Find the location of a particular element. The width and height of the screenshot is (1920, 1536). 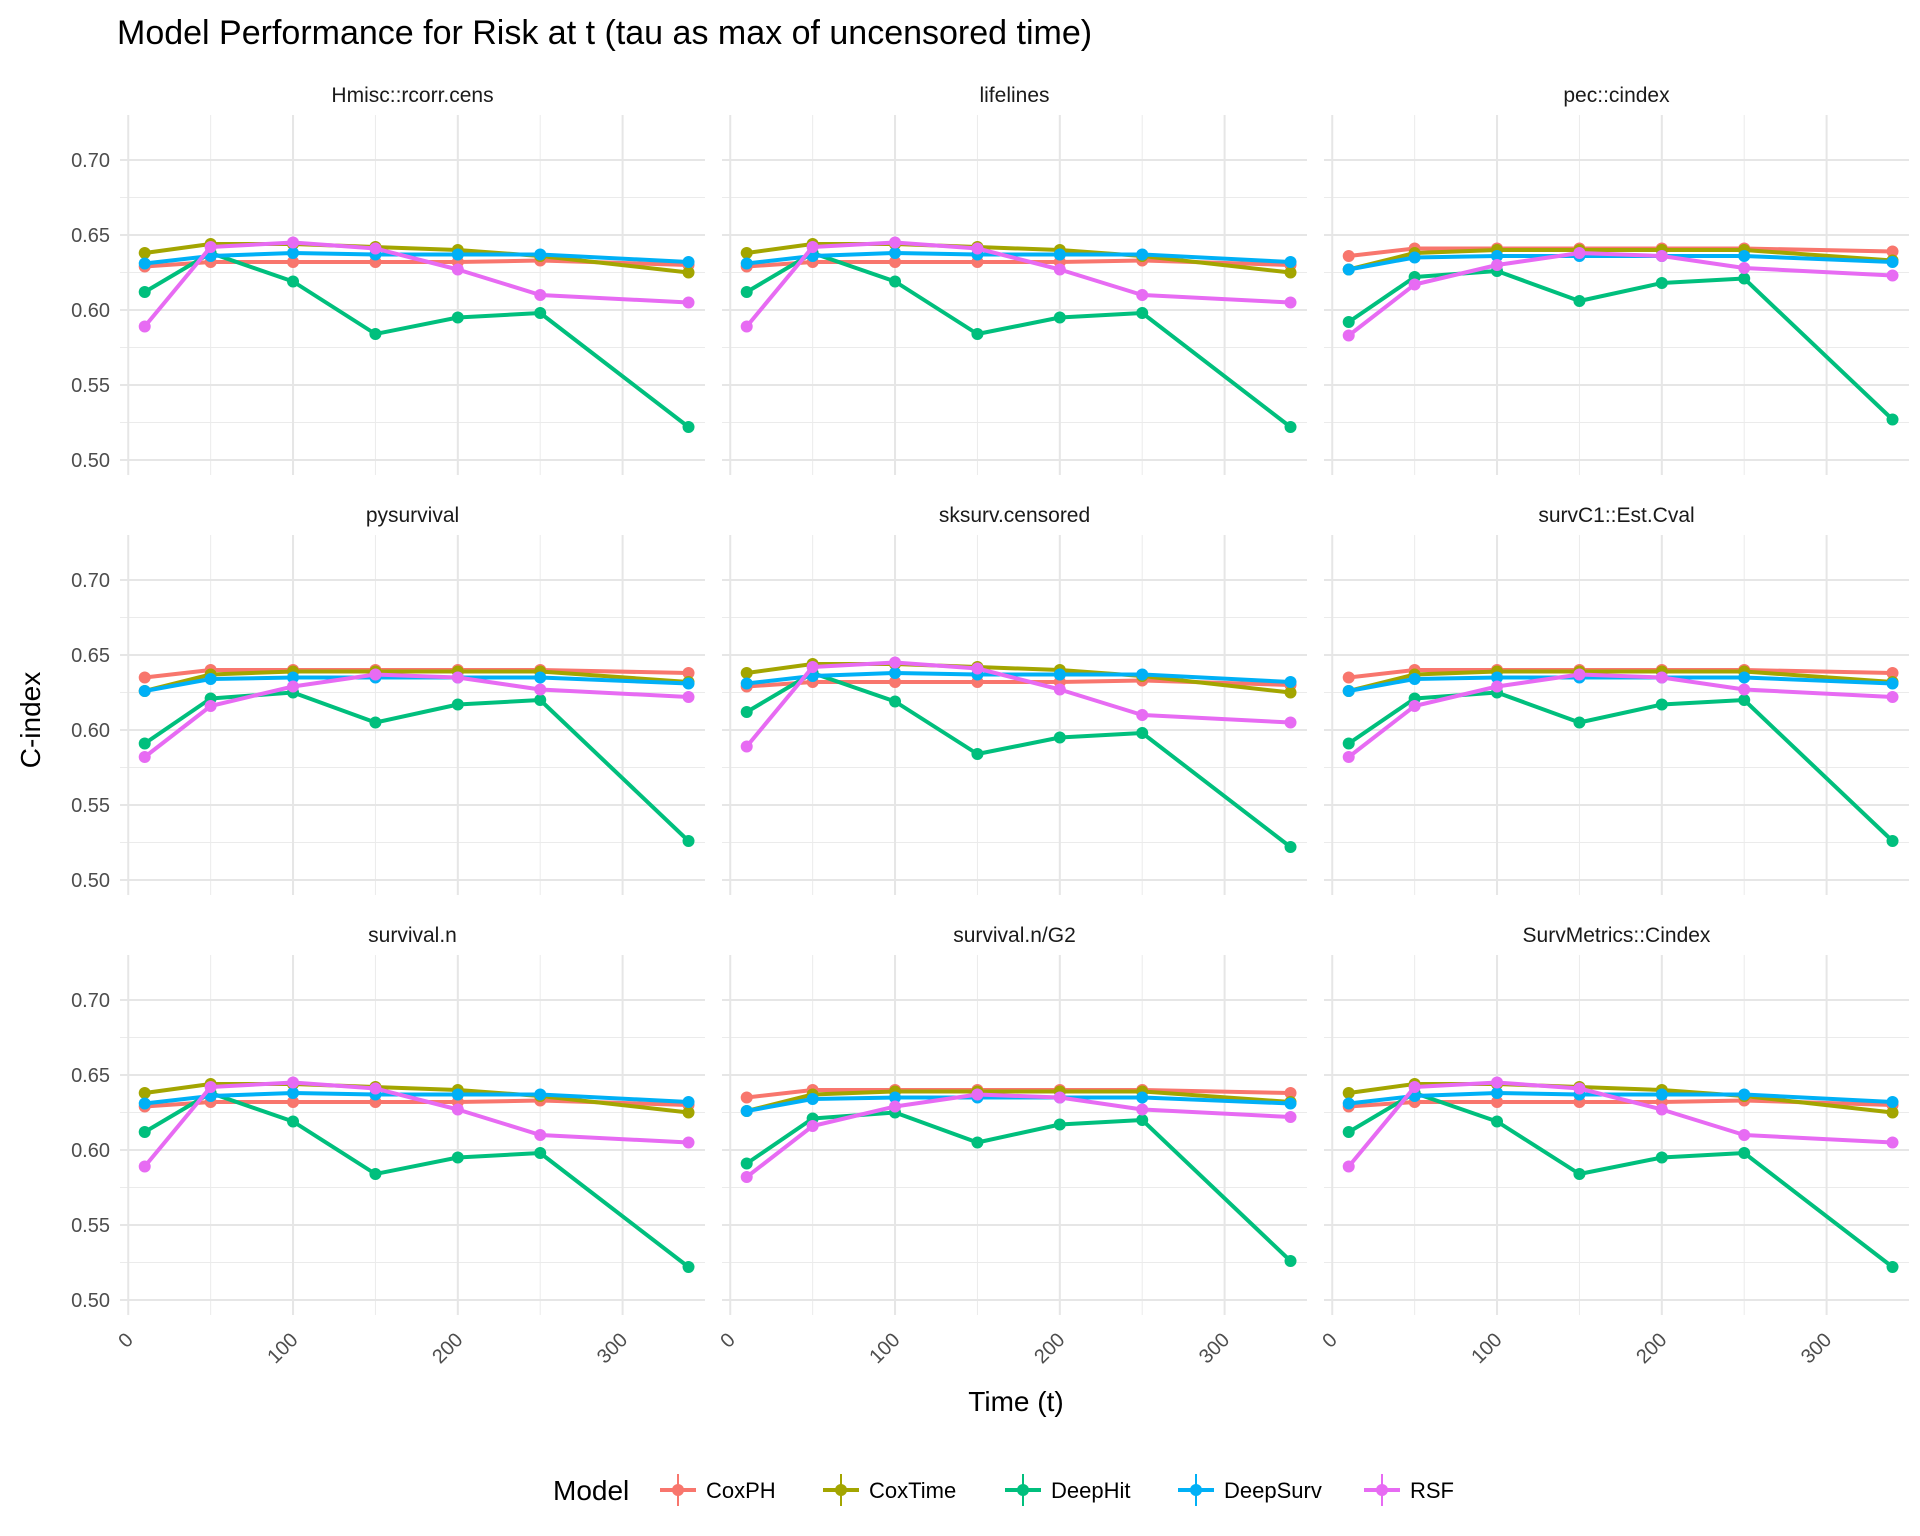

legend-item-deepsurv: DeepSurv is located at coordinates (1250, 1490).